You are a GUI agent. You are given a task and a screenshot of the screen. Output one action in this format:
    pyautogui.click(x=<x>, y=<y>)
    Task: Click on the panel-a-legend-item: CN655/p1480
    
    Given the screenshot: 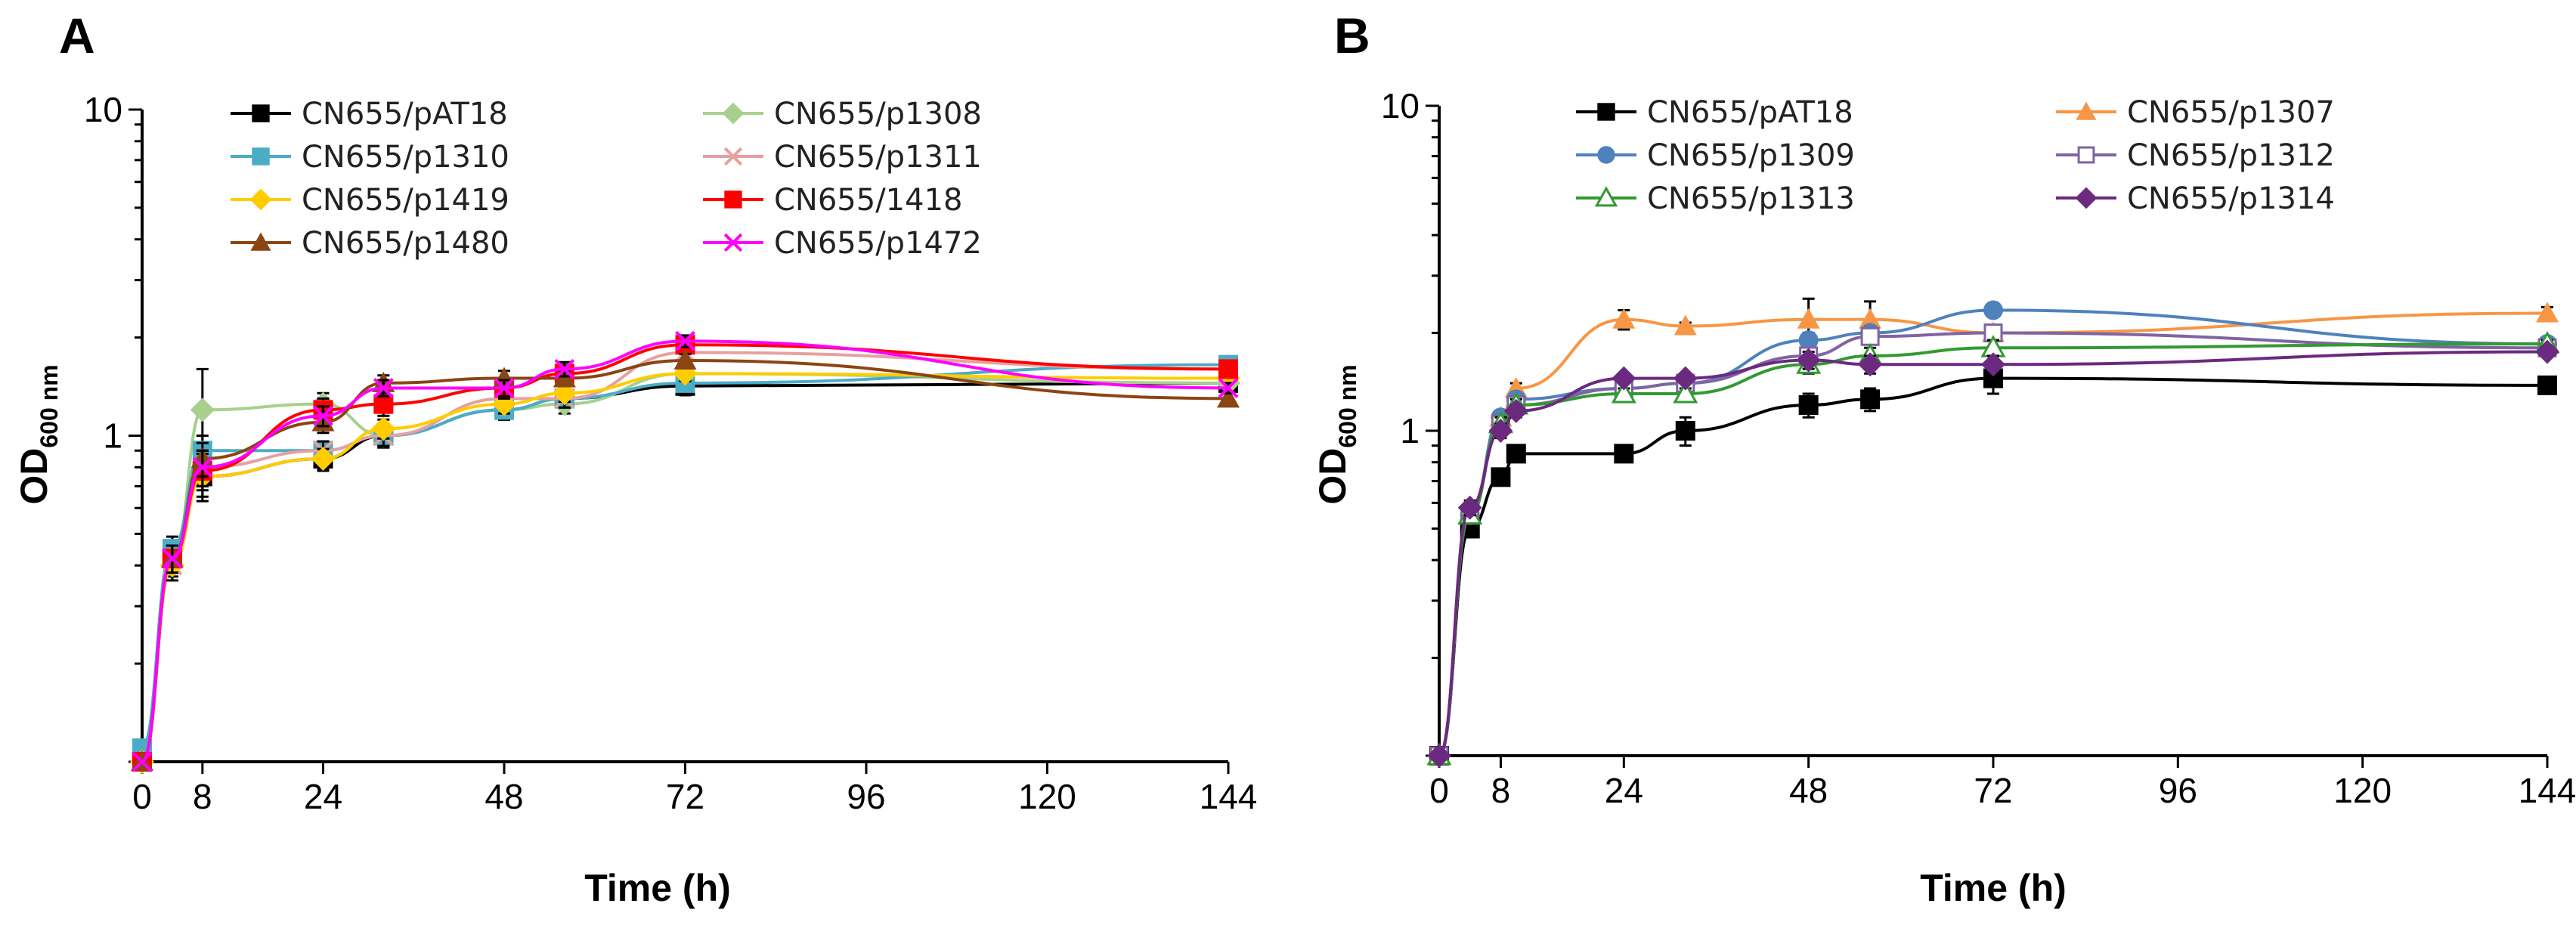 What is the action you would take?
    pyautogui.click(x=370, y=244)
    